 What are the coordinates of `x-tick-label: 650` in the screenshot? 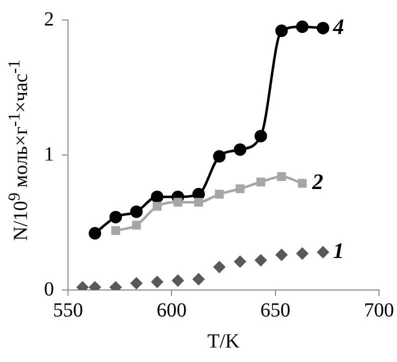 It's located at (275, 310).